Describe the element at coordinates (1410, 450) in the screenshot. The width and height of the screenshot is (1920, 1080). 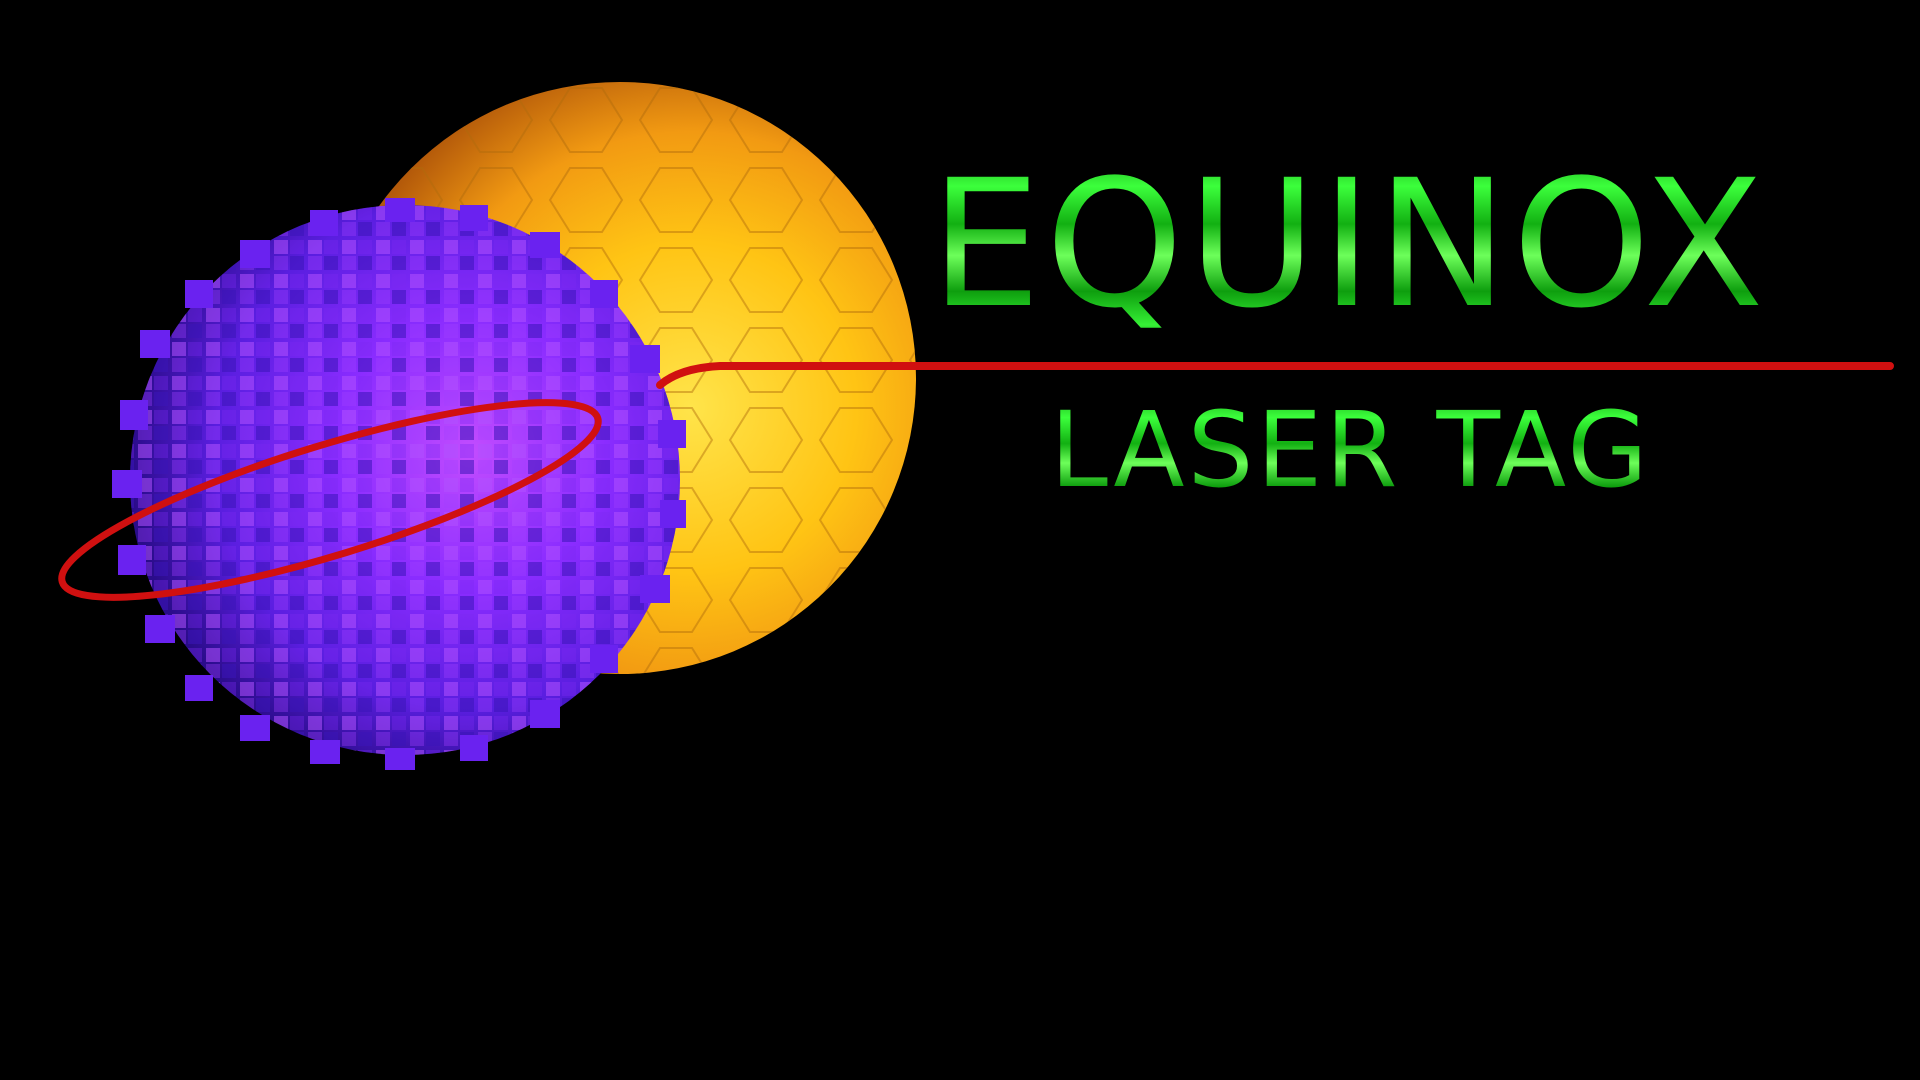
I see `brand-subtitle: LASER TAG` at that location.